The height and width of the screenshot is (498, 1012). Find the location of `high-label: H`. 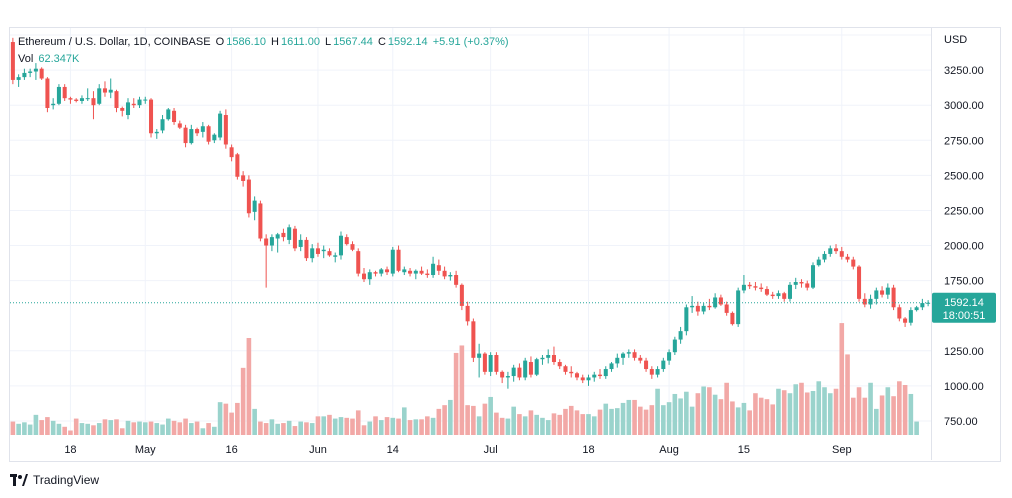

high-label: H is located at coordinates (275, 42).